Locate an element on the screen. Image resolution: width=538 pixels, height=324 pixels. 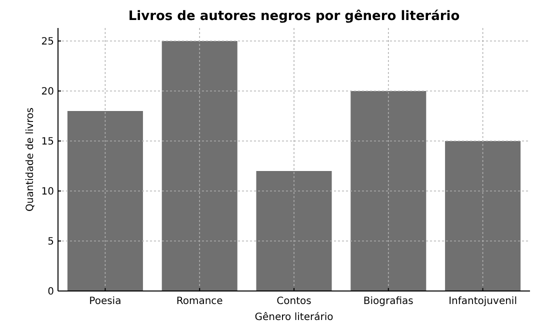
x-tick-label: Biografias is located at coordinates (388, 301).